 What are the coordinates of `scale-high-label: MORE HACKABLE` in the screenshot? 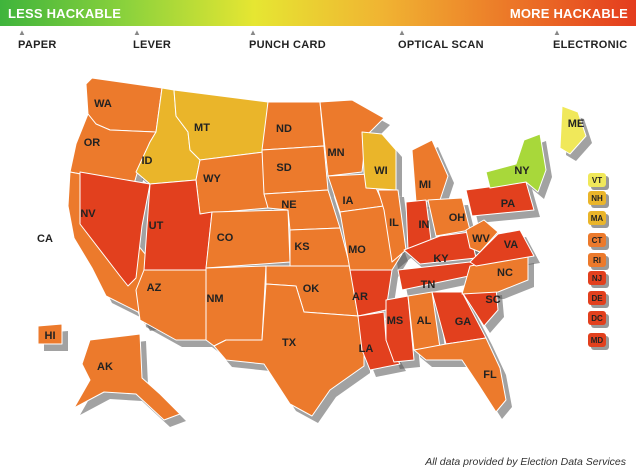 It's located at (568, 13).